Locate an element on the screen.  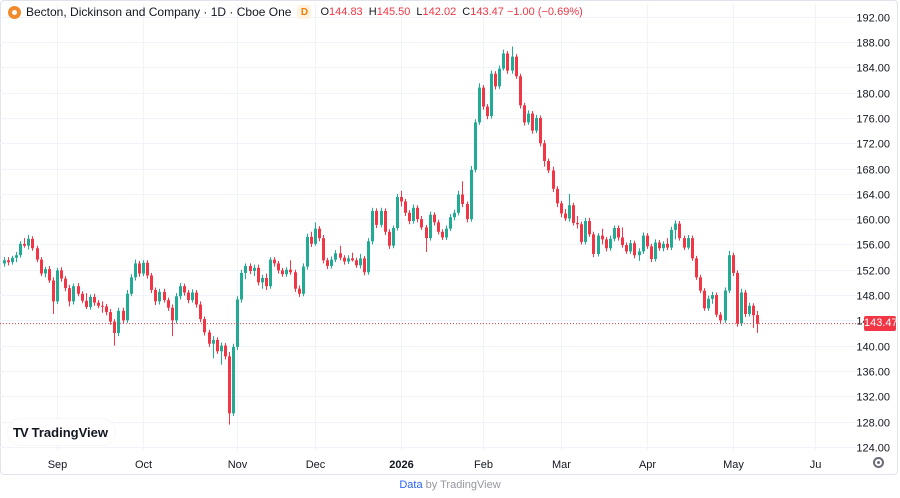
close-label: C is located at coordinates (466, 12).